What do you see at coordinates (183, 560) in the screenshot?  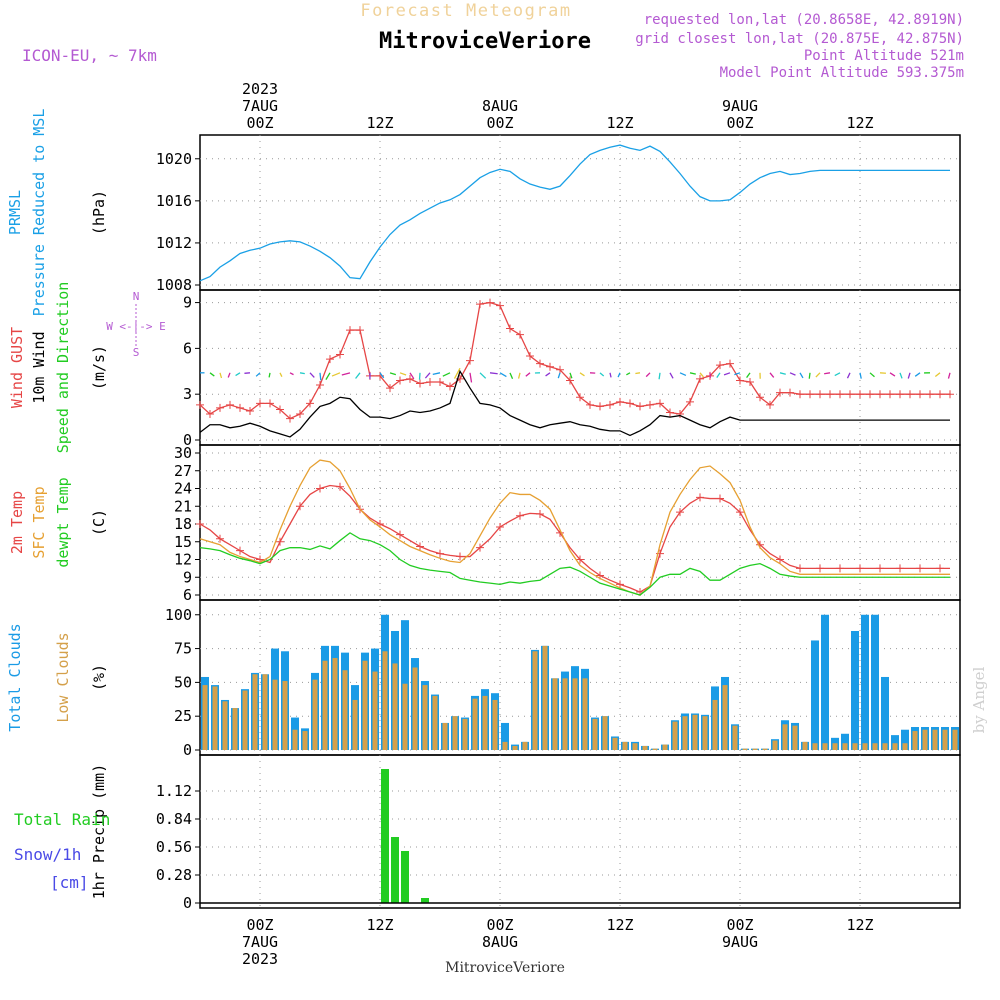 I see `y-tick-label: 12` at bounding box center [183, 560].